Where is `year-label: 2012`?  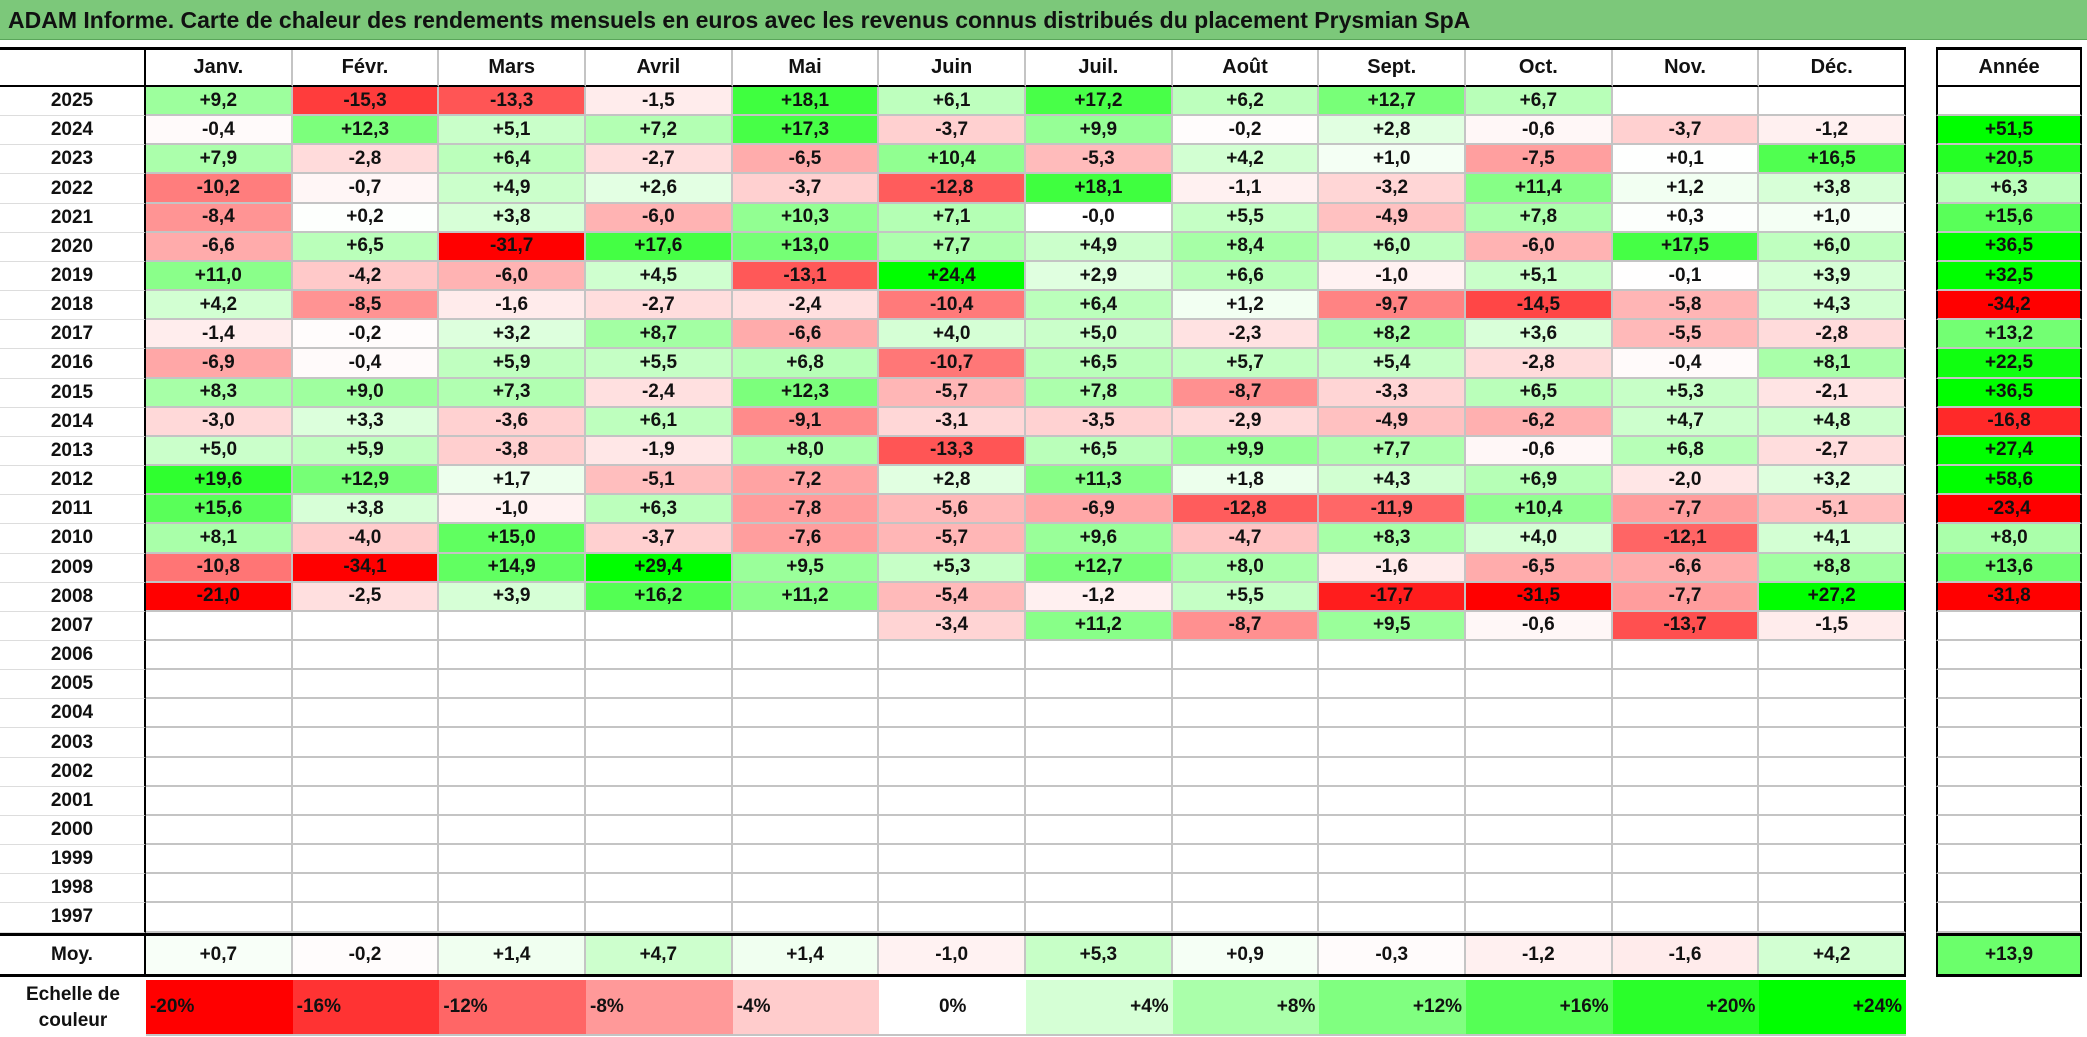 year-label: 2012 is located at coordinates (73, 481).